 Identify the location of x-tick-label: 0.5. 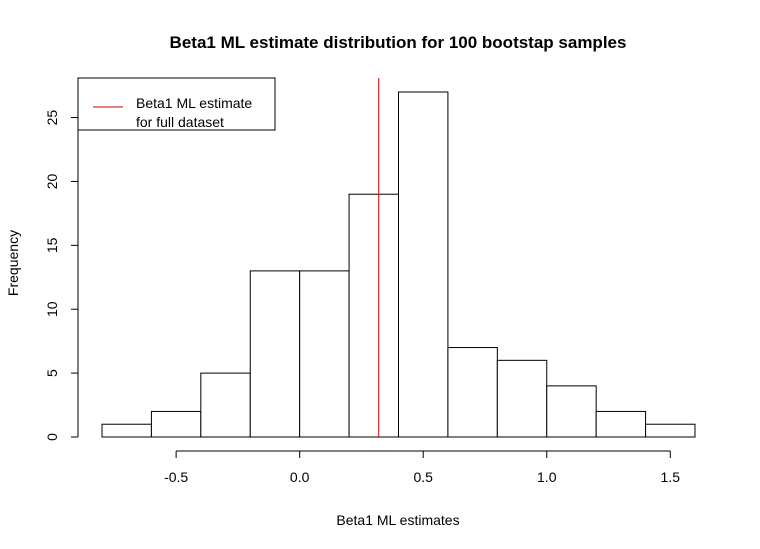
(423, 477).